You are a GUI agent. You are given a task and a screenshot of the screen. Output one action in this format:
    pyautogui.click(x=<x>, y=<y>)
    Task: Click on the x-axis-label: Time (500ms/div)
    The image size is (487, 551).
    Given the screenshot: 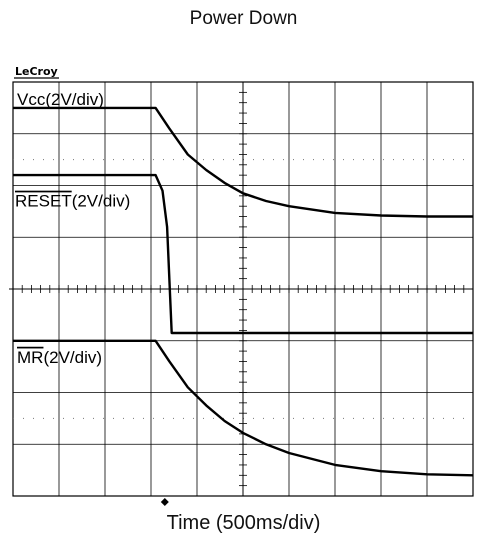 What is the action you would take?
    pyautogui.click(x=243, y=523)
    